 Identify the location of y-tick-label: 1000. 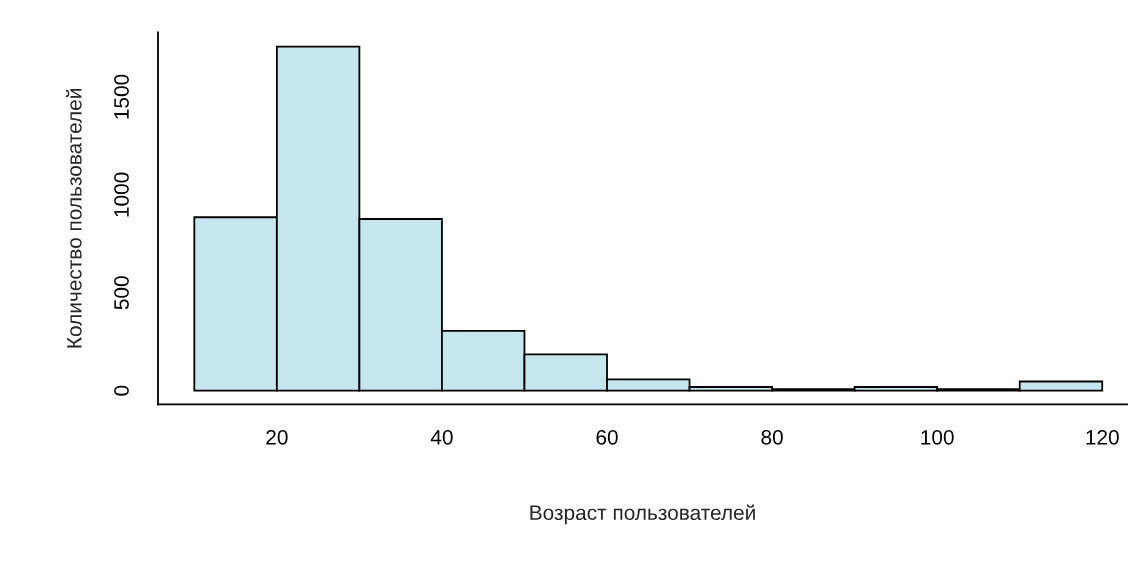
(121, 194).